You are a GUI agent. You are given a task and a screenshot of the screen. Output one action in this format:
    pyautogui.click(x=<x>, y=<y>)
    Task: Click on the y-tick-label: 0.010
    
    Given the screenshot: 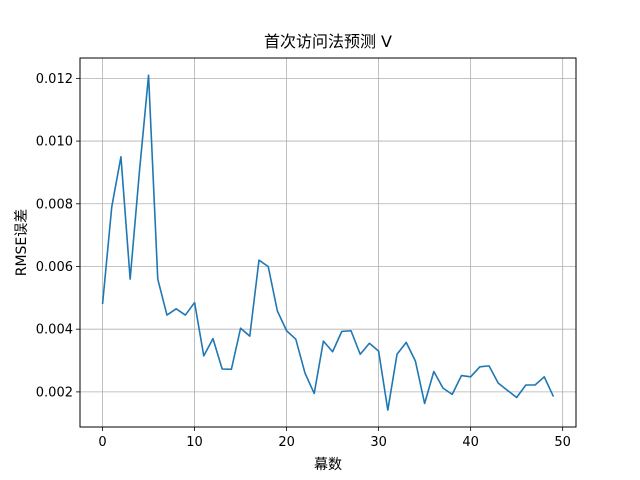 What is the action you would take?
    pyautogui.click(x=54, y=142)
    